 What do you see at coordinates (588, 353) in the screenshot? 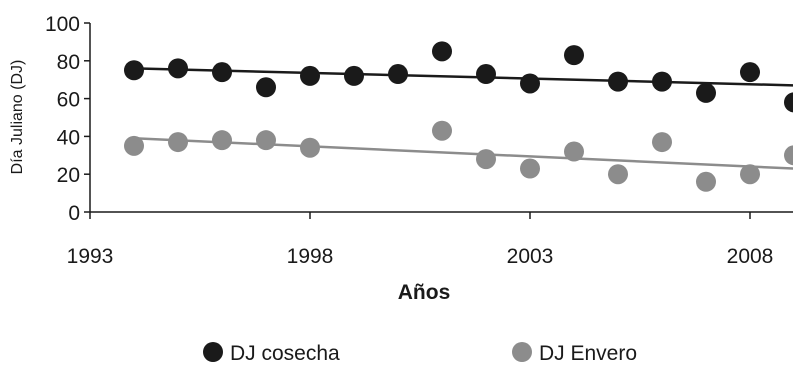
I see `legend-label-dj-envero: DJ Envero` at bounding box center [588, 353].